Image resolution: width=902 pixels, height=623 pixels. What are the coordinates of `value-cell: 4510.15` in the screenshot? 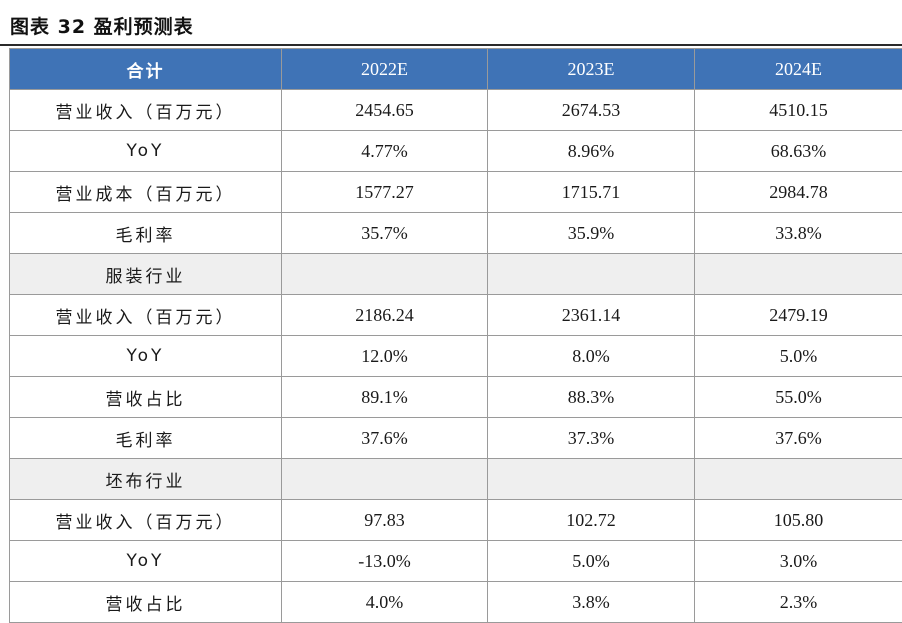 It's located at (798, 110).